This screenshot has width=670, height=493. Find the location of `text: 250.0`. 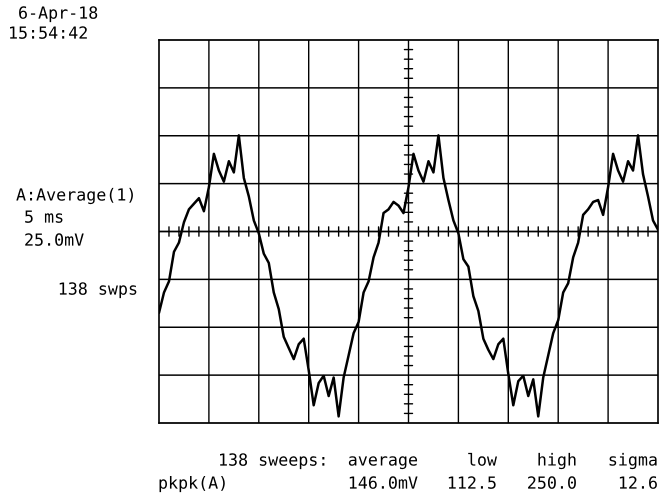

text: 250.0 is located at coordinates (552, 482).